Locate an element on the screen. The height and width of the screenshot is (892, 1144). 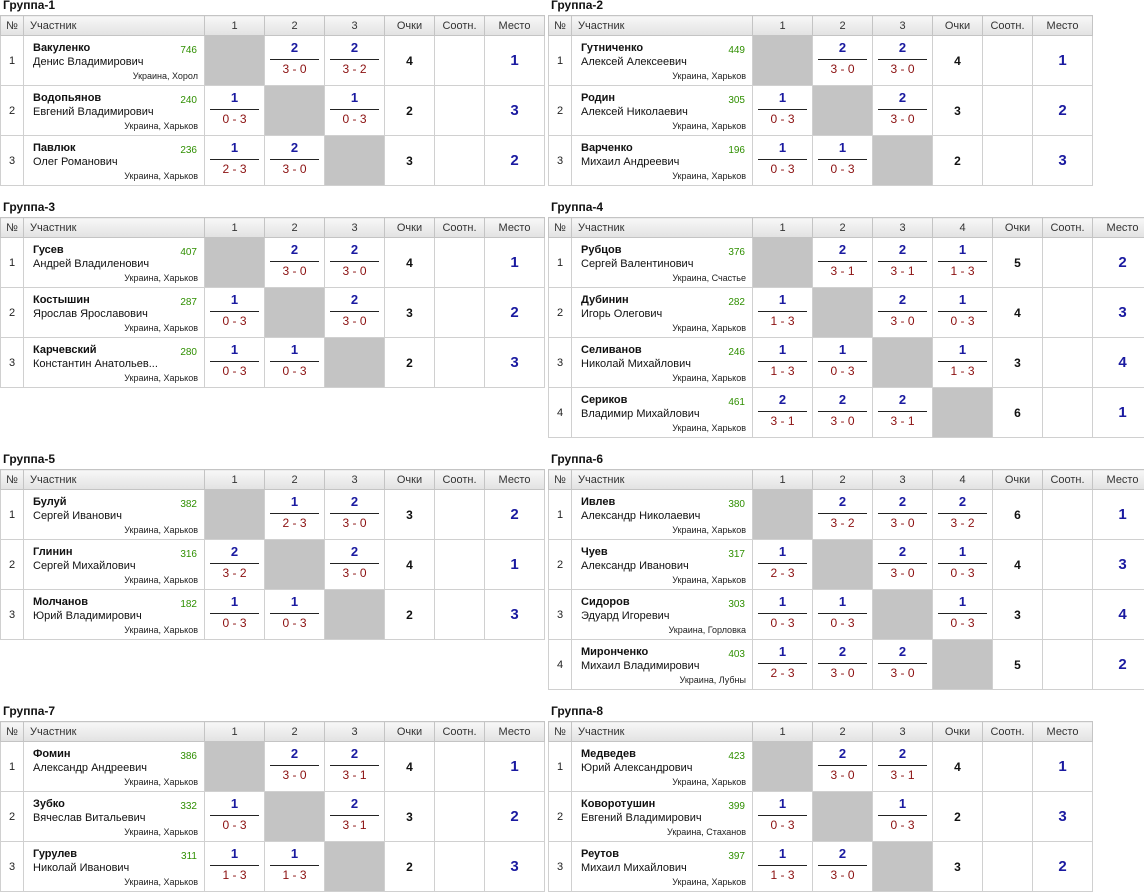
participant-surname: Фомин is located at coordinates (52, 754).